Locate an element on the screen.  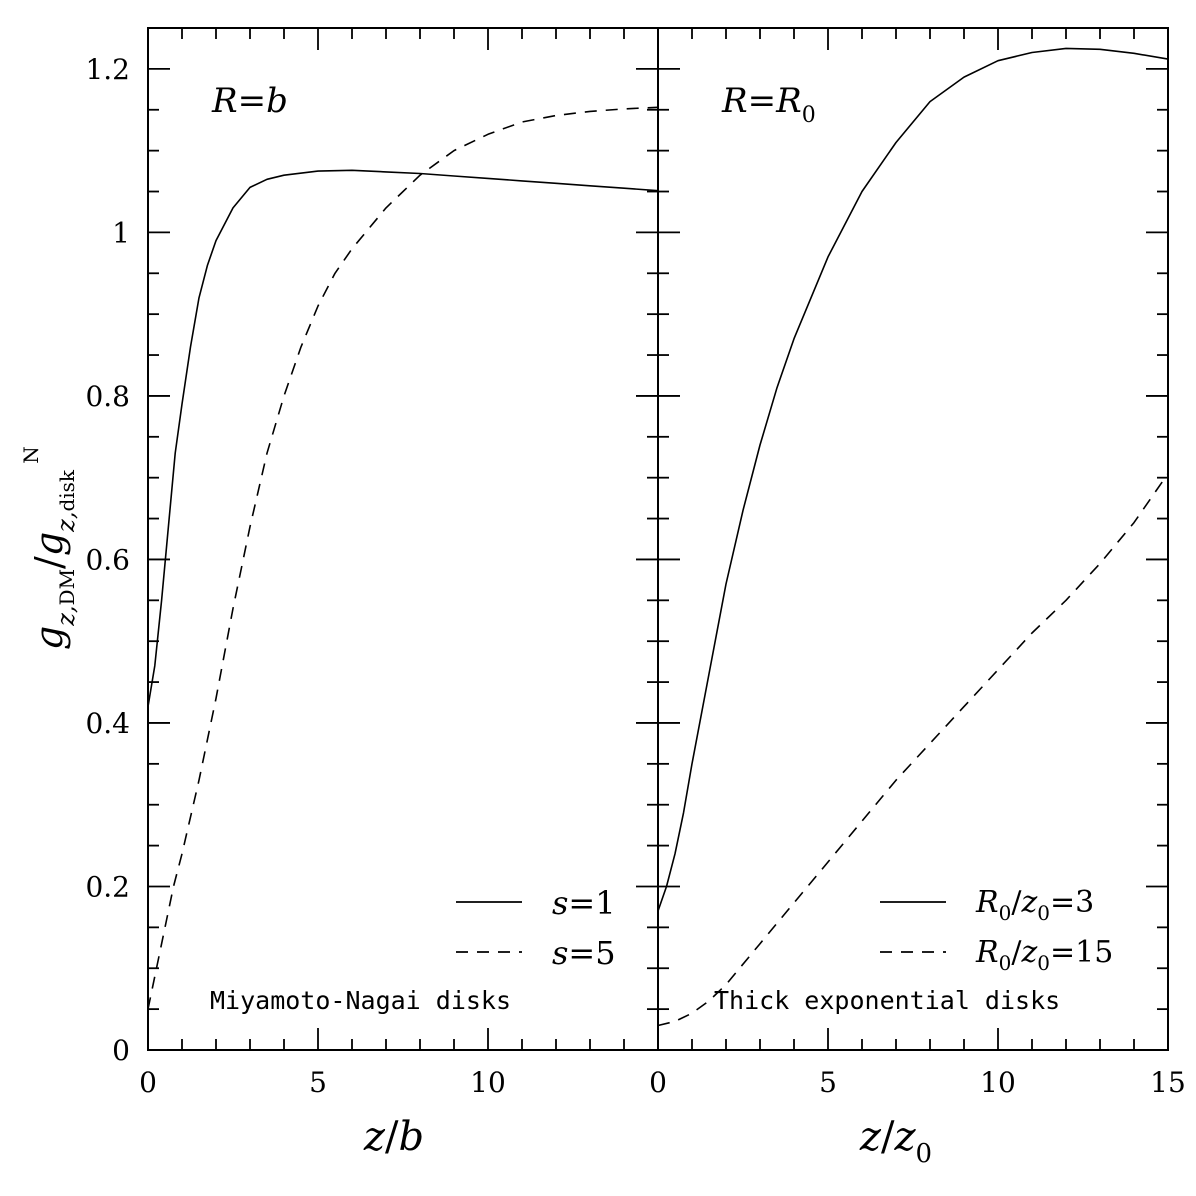
r15-a-sub: 0 is located at coordinates (1005, 963).